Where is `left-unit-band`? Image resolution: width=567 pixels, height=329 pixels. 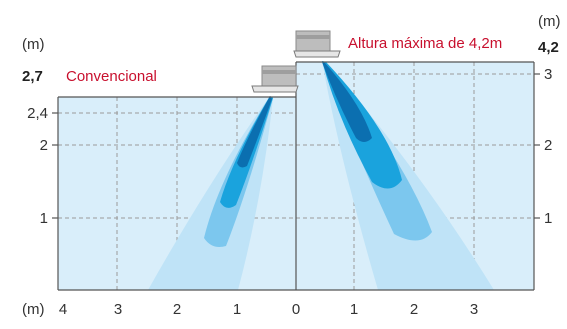
left-unit-band is located at coordinates (279, 72).